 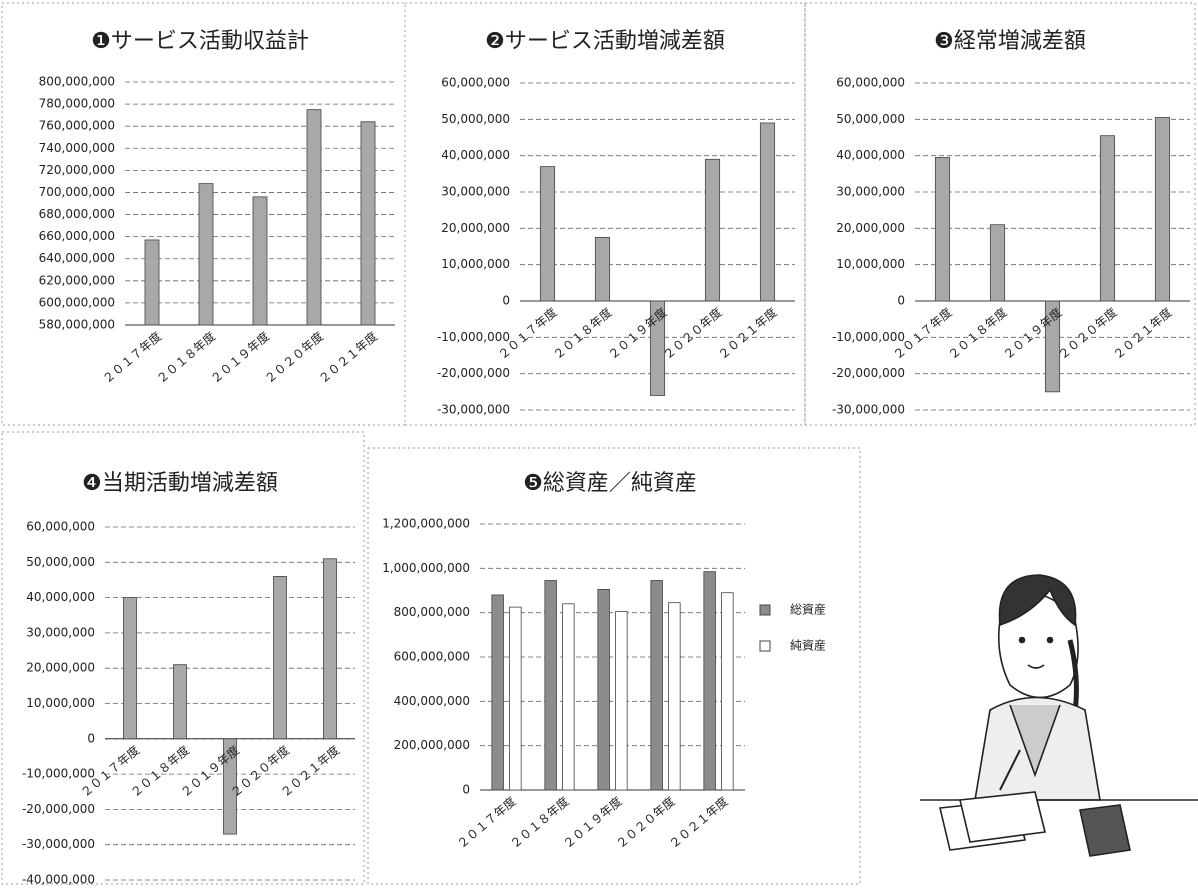 I want to click on y-tick-label: 200,000,000, so click(x=432, y=745).